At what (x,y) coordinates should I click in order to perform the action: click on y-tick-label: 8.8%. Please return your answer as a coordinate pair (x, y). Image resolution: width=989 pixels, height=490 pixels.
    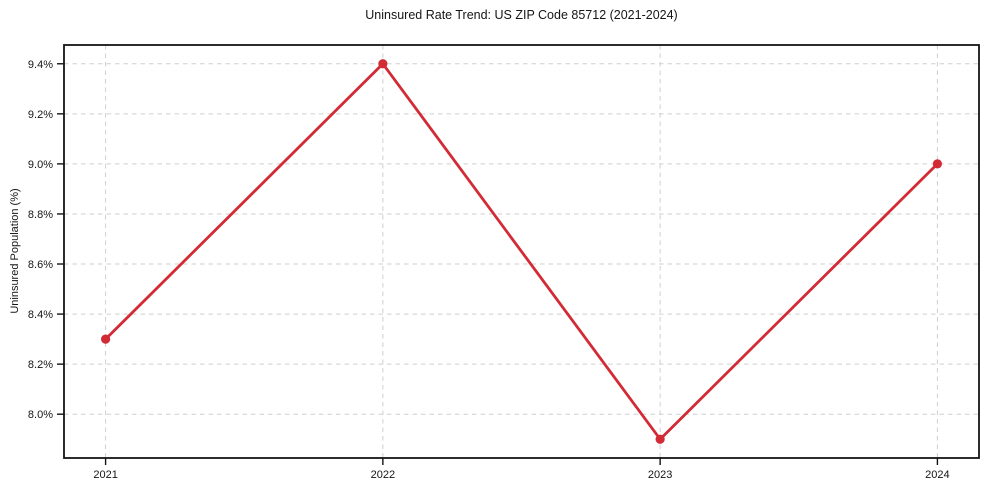
    Looking at the image, I should click on (40, 215).